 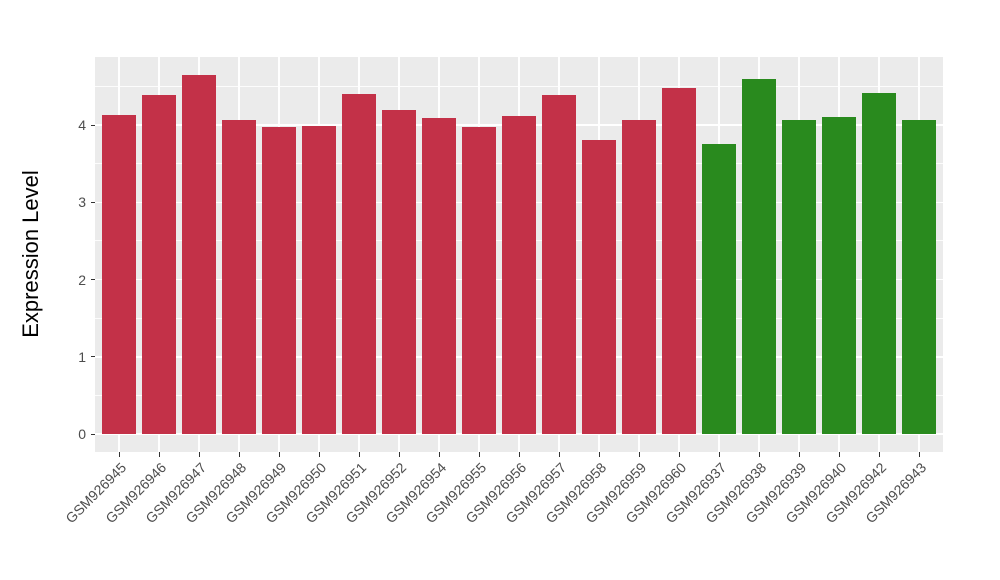 What do you see at coordinates (82, 202) in the screenshot?
I see `y-tick-label: 3` at bounding box center [82, 202].